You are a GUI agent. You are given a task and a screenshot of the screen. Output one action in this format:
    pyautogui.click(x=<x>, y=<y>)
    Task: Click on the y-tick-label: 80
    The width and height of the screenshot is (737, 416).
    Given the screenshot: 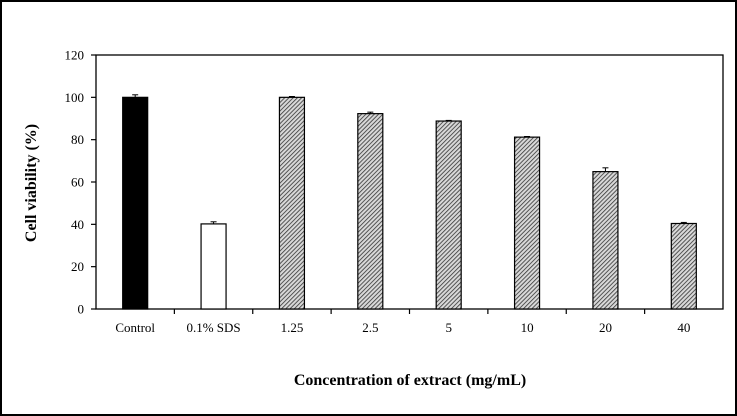 What is the action you would take?
    pyautogui.click(x=77, y=139)
    